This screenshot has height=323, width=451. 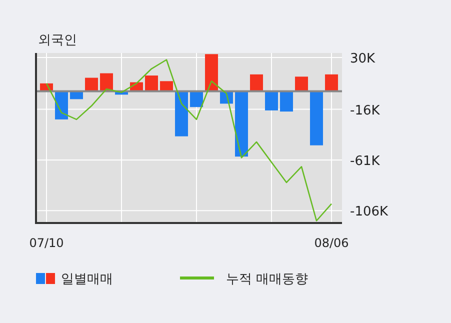 I want to click on x-tick-label: 08/06, so click(x=331, y=243).